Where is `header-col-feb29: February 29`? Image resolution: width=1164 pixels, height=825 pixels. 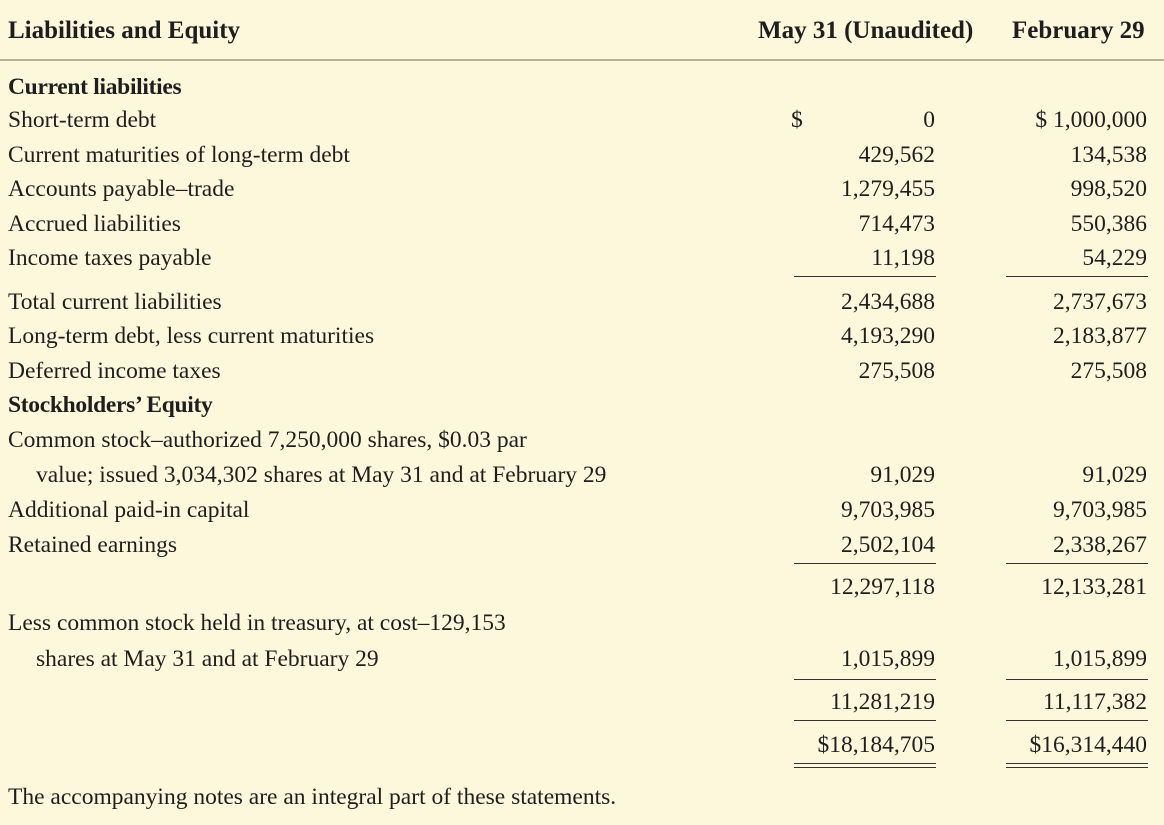
header-col-feb29: February 29 is located at coordinates (1078, 30).